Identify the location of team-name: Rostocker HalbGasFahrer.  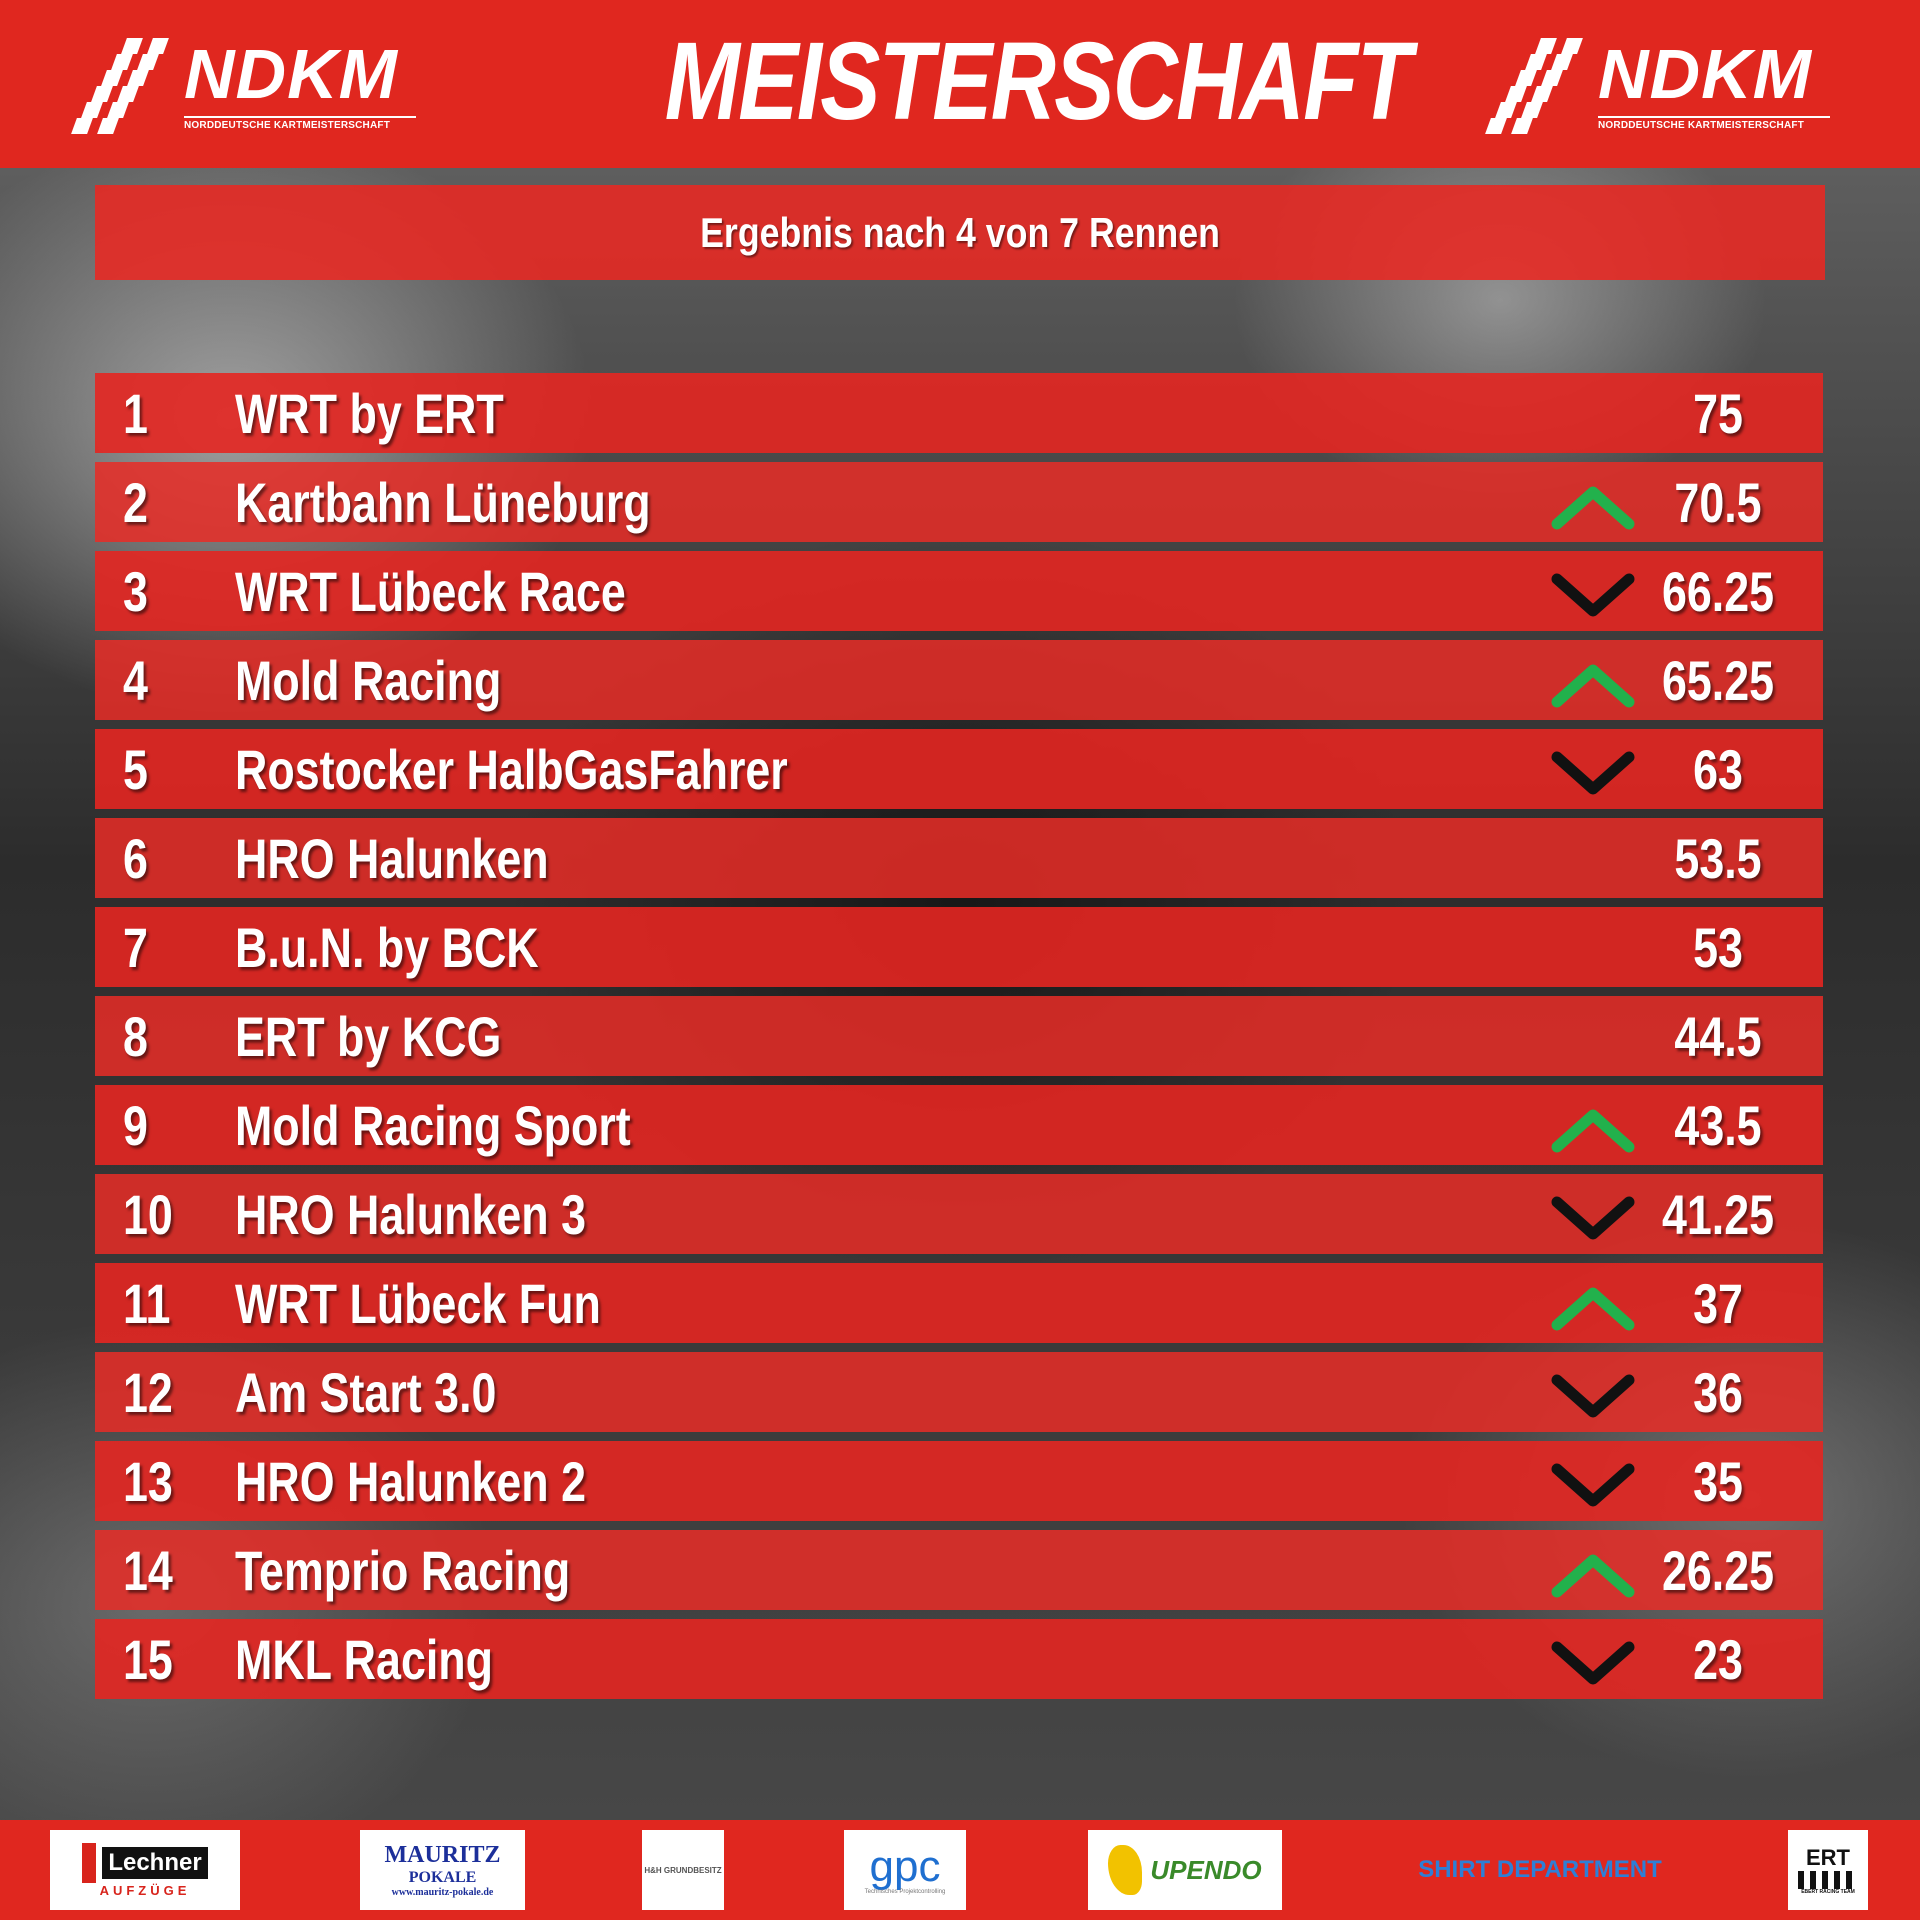
(511, 769).